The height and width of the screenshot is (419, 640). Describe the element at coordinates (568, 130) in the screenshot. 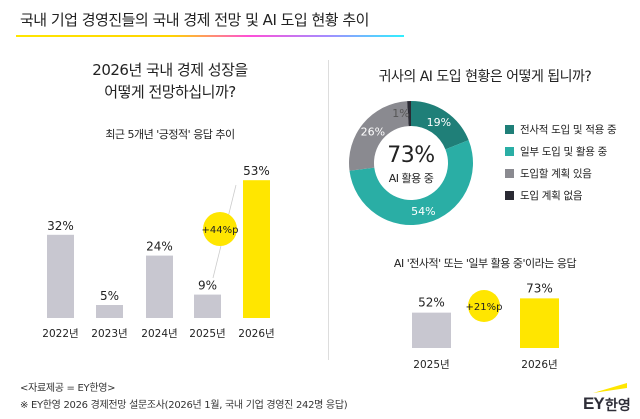

I see `legend-label: 전사적 도입 및 적용 중` at that location.